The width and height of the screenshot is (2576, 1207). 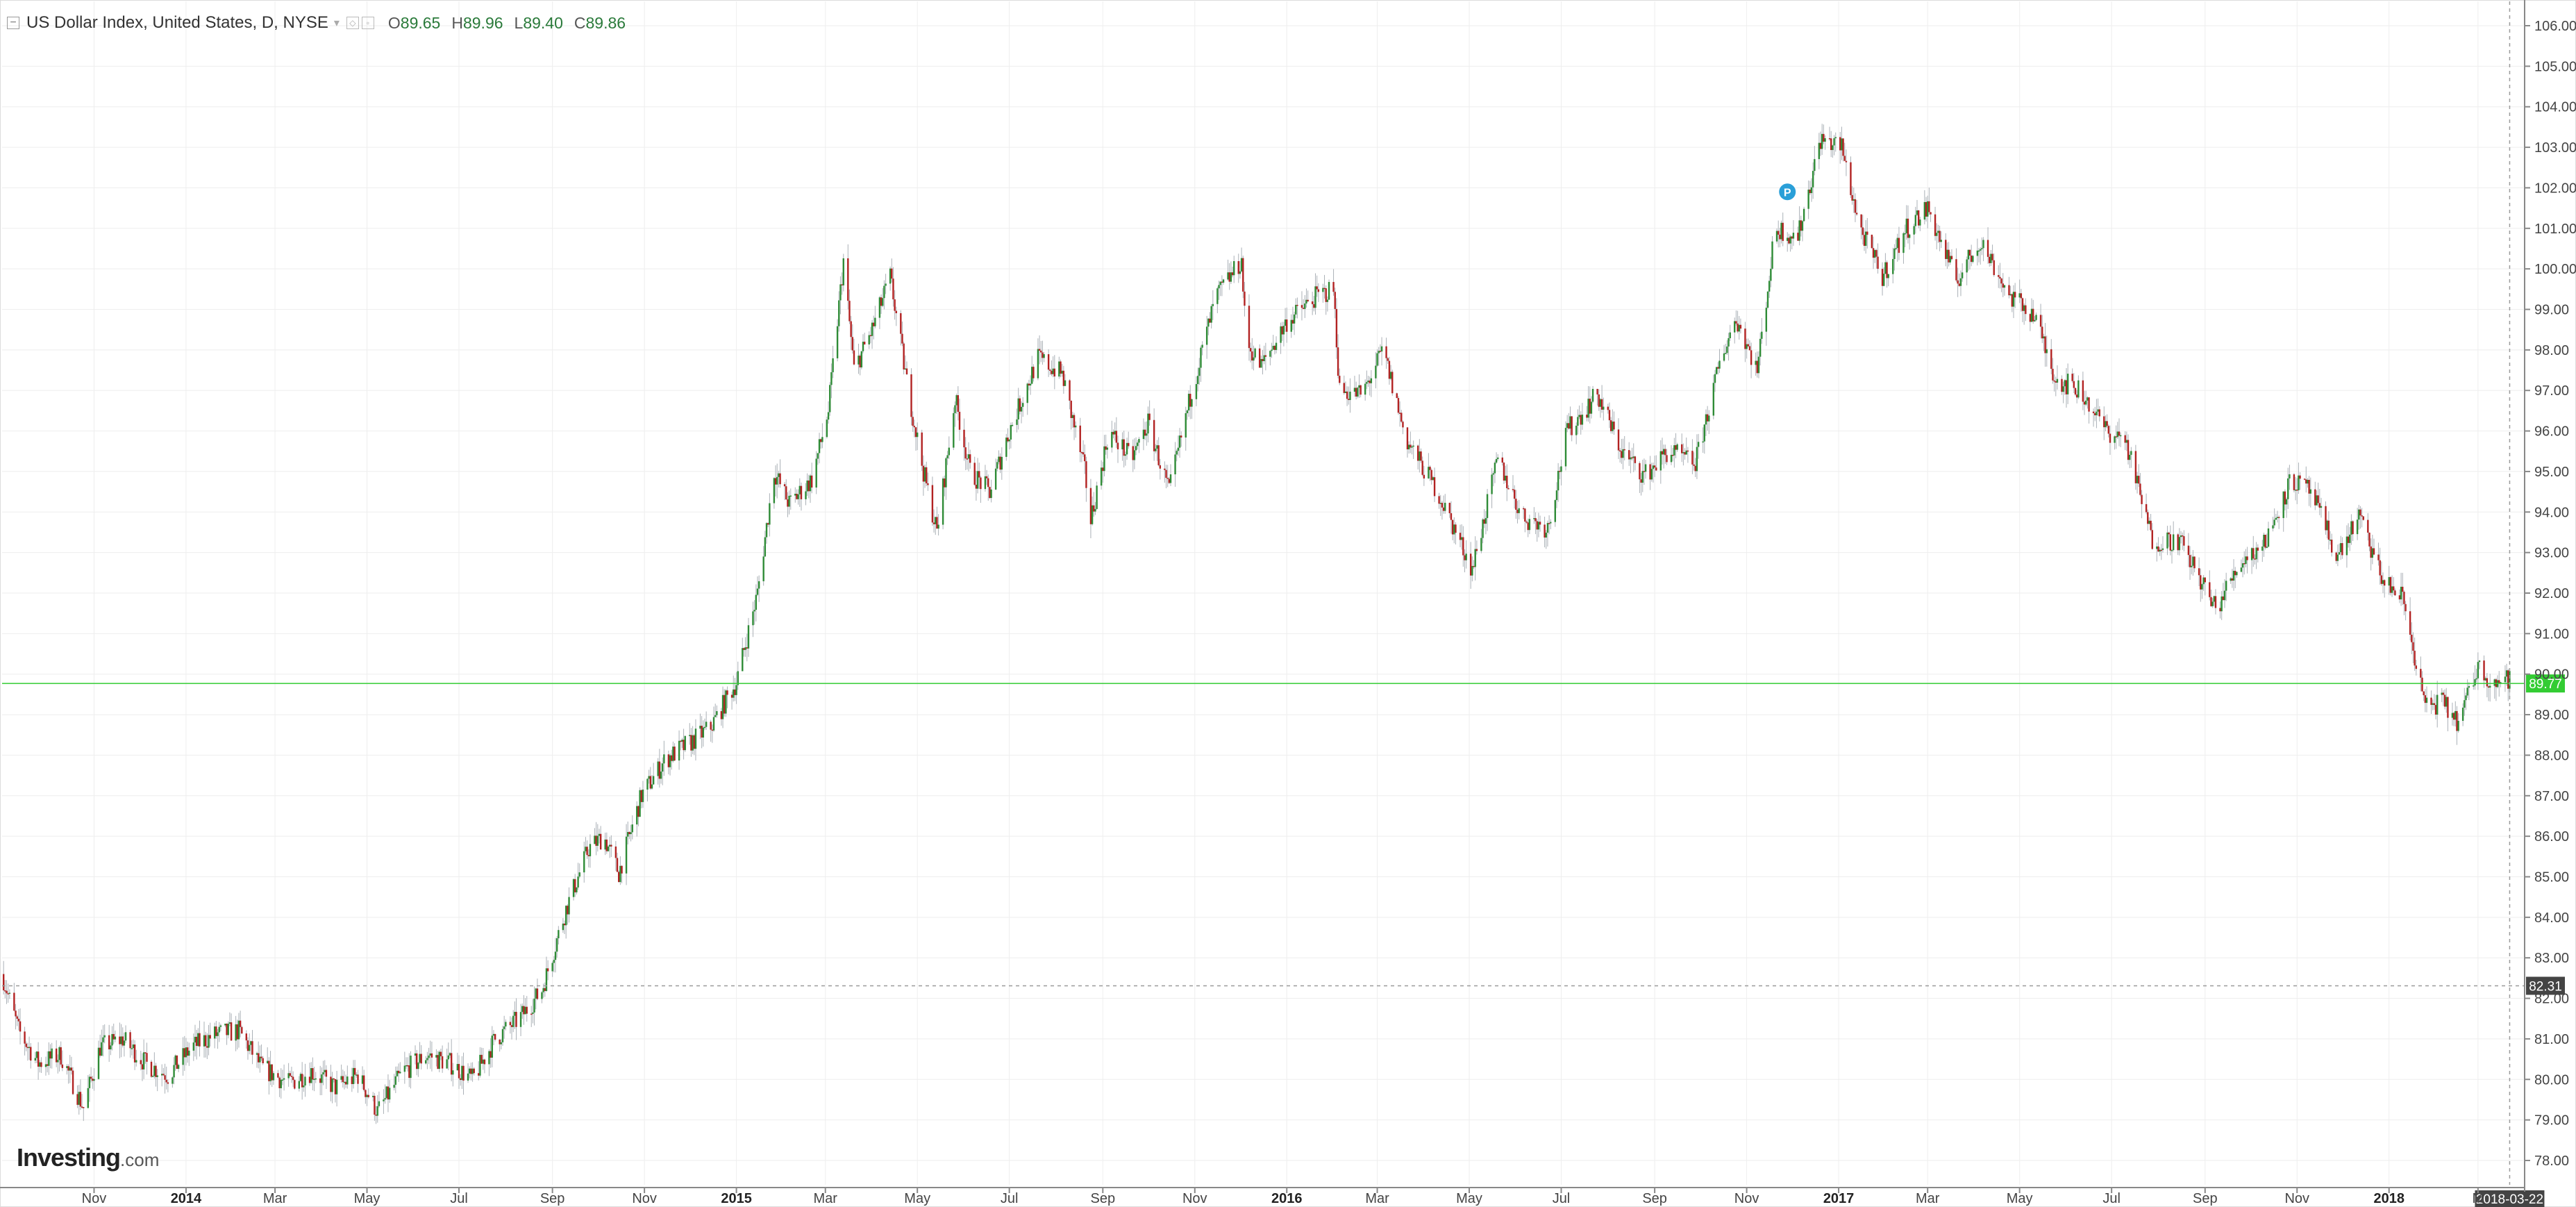 I want to click on y-tick-label: 78.00, so click(x=2551, y=1161).